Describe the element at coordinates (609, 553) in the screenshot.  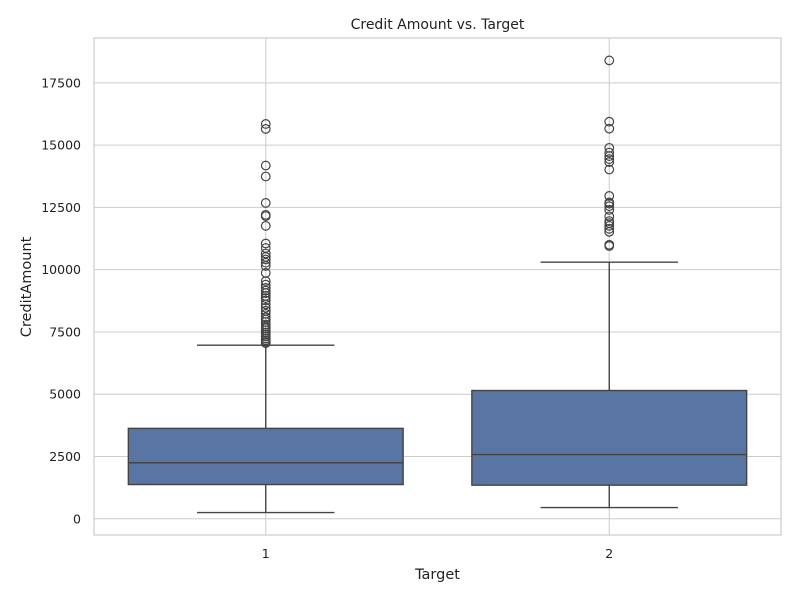
I see `x-tick-label: 2` at that location.